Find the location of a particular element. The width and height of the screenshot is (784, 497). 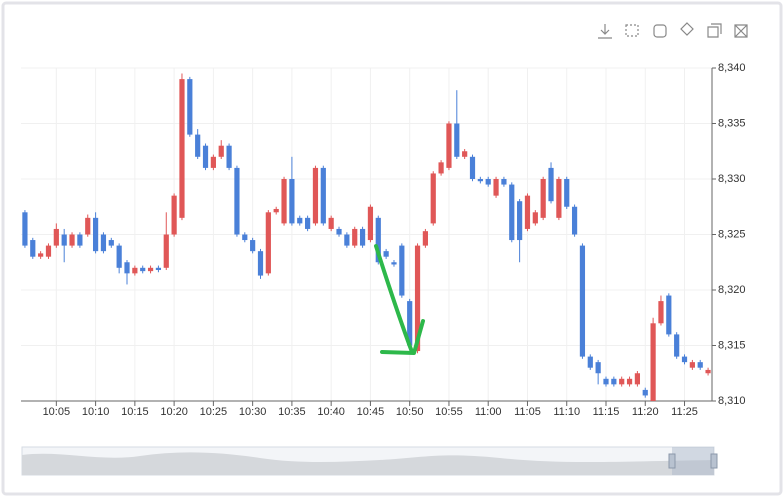

y-tick-label: 8,320 is located at coordinates (732, 290).